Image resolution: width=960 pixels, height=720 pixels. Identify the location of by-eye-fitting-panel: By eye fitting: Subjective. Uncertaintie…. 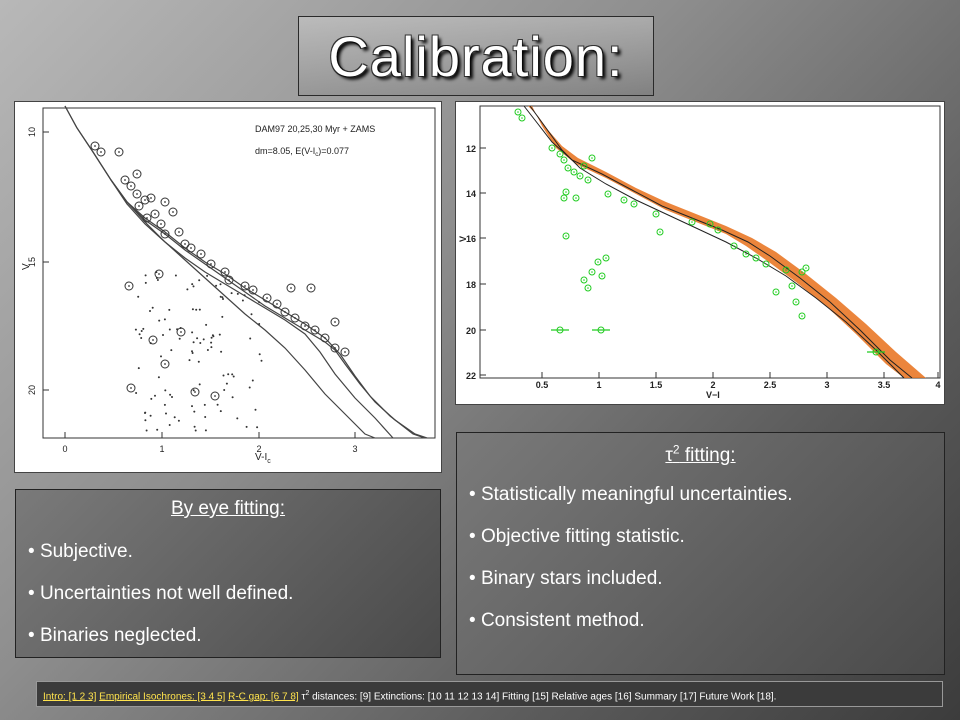
(228, 573).